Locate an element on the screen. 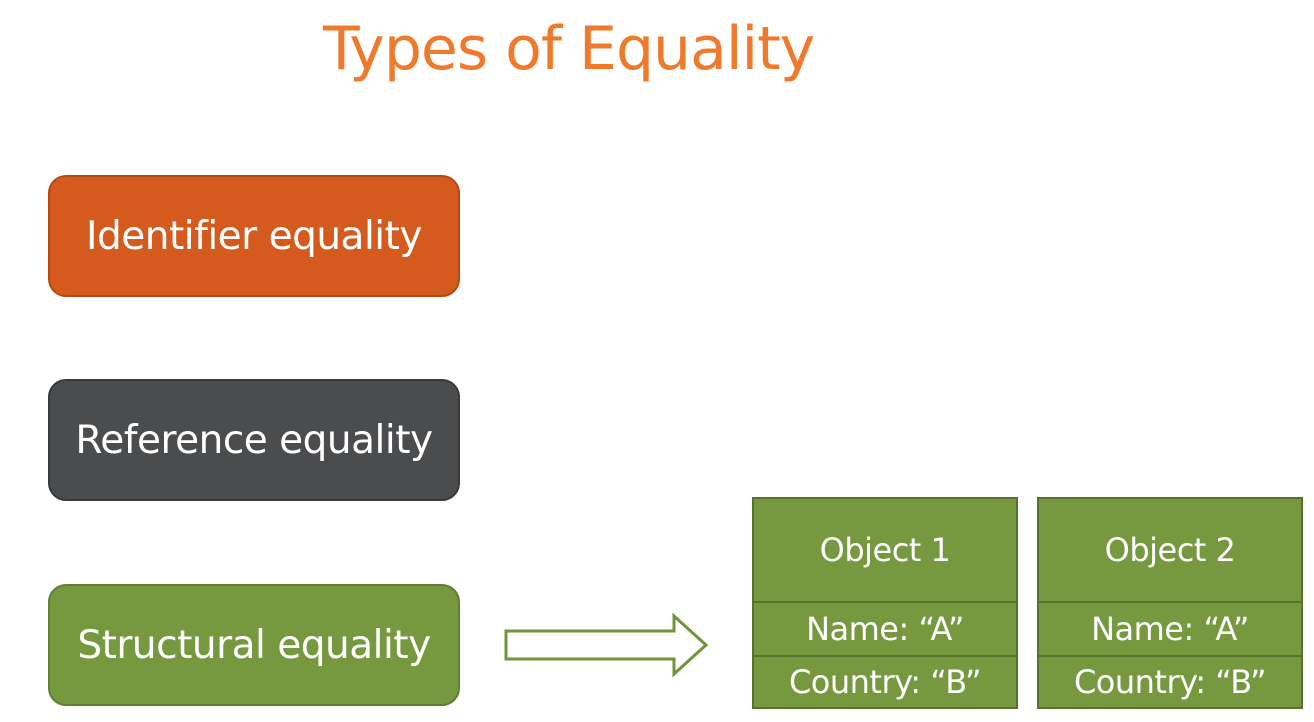 The width and height of the screenshot is (1314, 722). reference-equality-box: Reference equality is located at coordinates (254, 440).